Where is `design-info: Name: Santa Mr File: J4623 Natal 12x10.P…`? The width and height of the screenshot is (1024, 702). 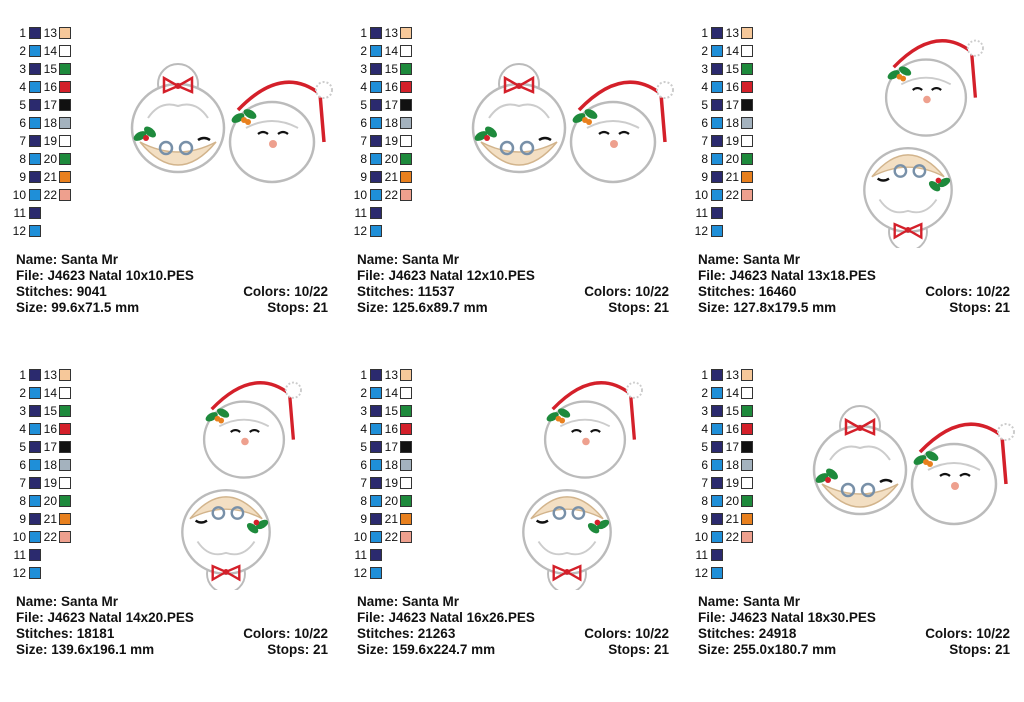 design-info: Name: Santa Mr File: J4623 Natal 12x10.P… is located at coordinates (513, 284).